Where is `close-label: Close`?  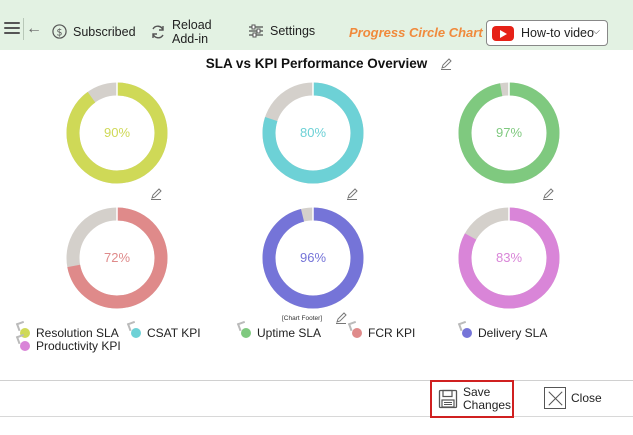
close-label: Close is located at coordinates (586, 398).